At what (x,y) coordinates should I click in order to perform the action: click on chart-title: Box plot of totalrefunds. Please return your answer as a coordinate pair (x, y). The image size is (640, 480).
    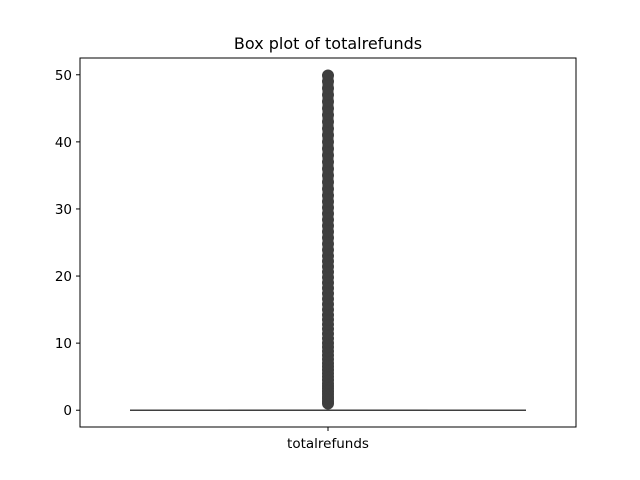
    Looking at the image, I should click on (328, 43).